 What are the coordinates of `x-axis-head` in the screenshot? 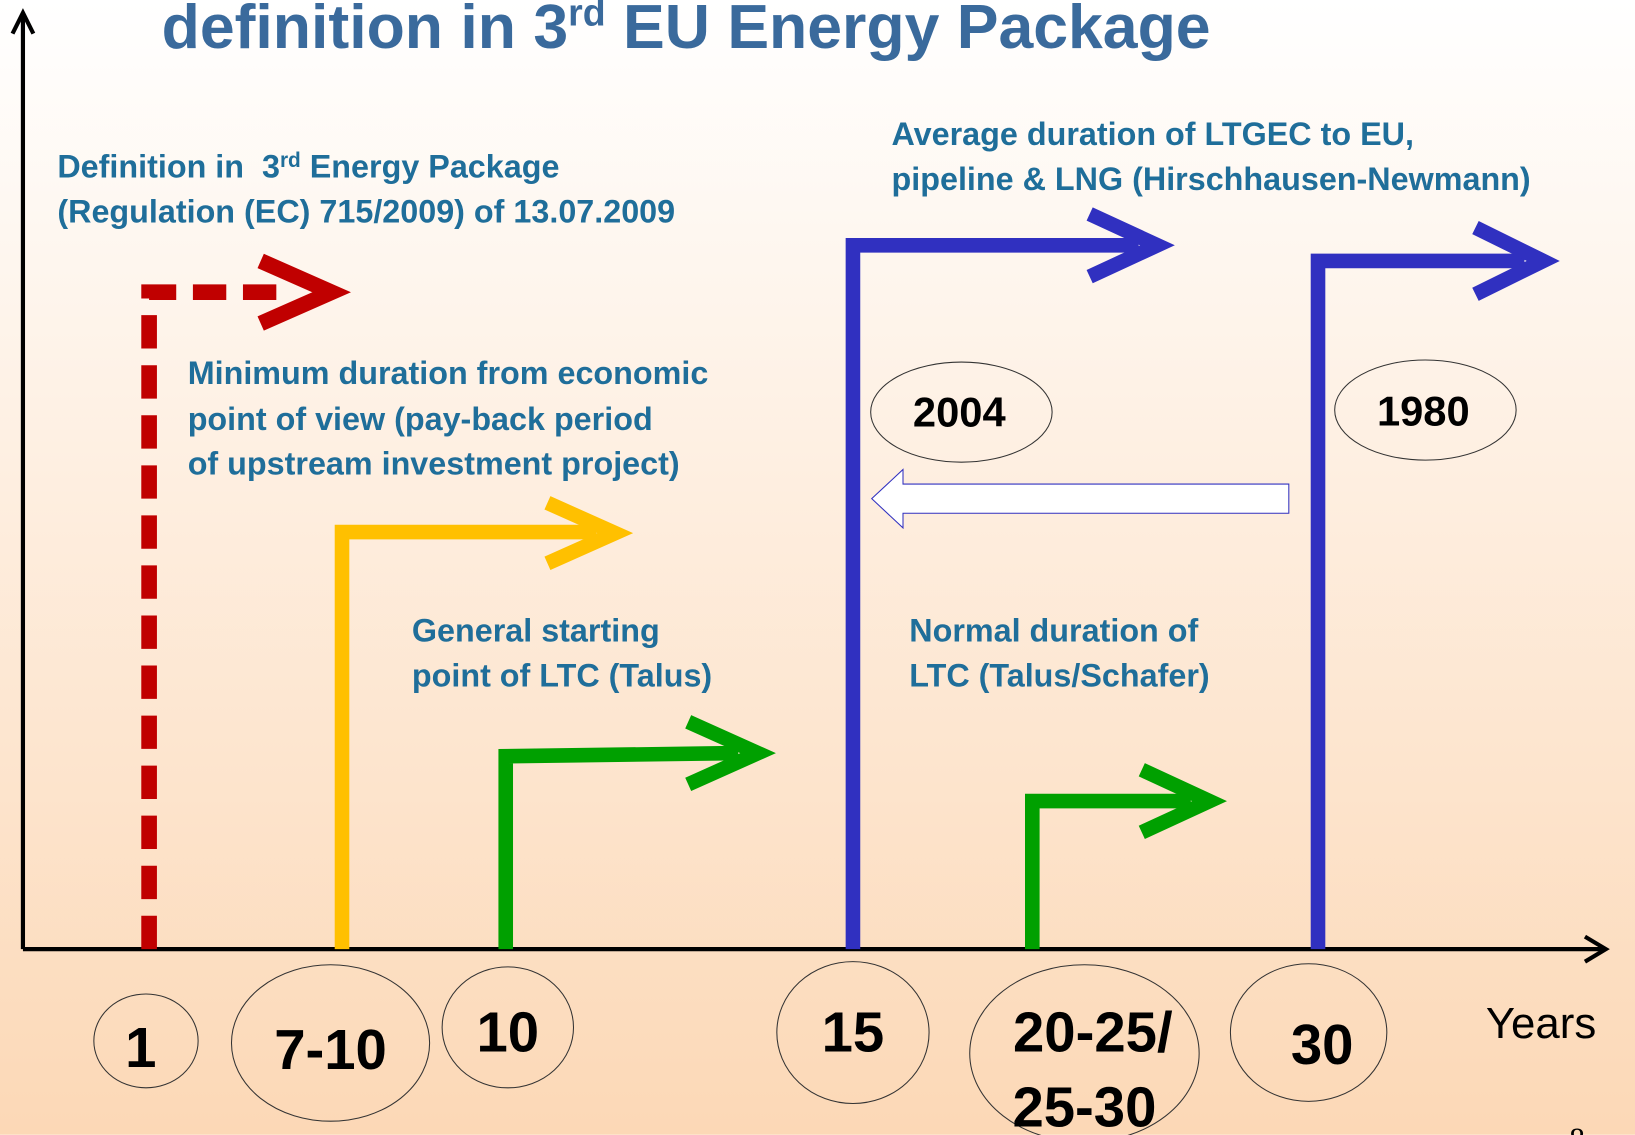 It's located at (1596, 949).